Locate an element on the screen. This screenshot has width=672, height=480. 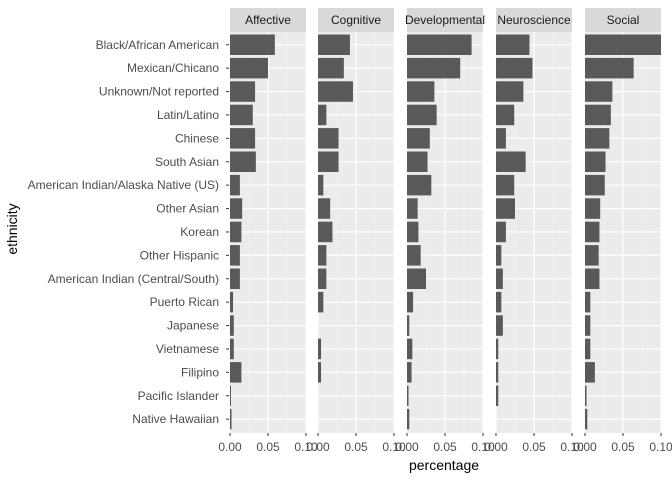
y-tick-label: Unknown/Not reported is located at coordinates (159, 92).